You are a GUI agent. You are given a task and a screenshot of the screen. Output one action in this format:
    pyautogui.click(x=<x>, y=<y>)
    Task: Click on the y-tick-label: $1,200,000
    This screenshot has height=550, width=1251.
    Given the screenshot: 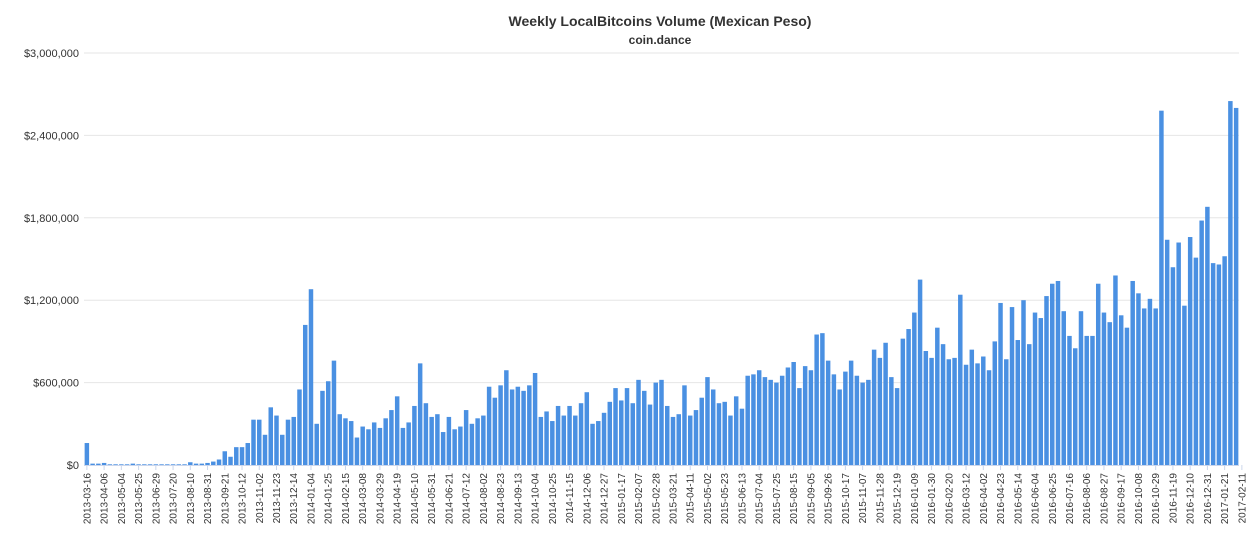 What is the action you would take?
    pyautogui.click(x=51, y=301)
    